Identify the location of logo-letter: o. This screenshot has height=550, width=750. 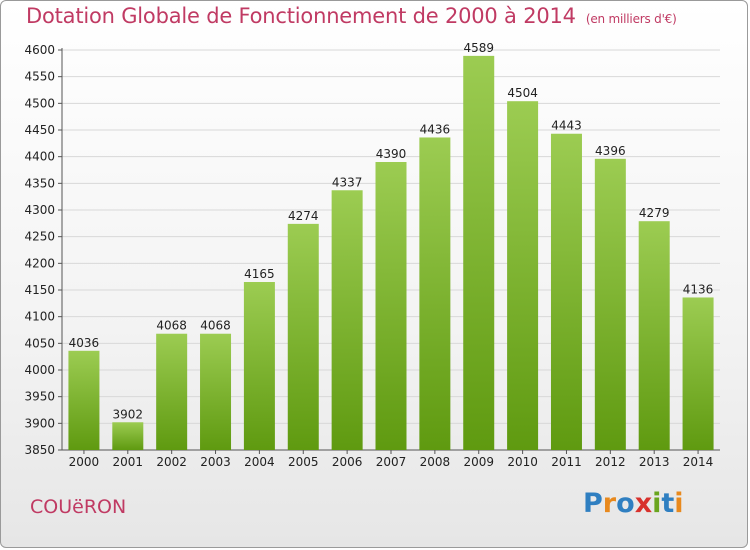
(625, 503).